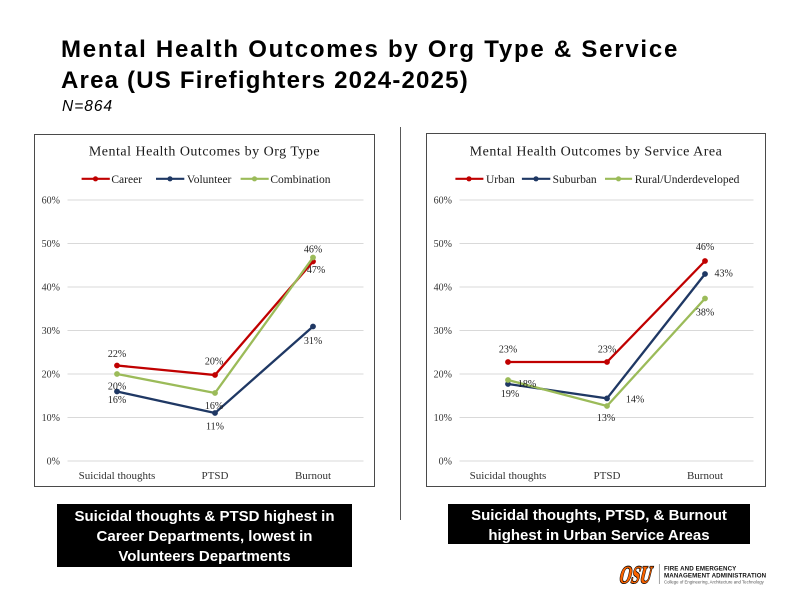 This screenshot has width=800, height=600. What do you see at coordinates (126, 180) in the screenshot?
I see `svg-text: Career` at bounding box center [126, 180].